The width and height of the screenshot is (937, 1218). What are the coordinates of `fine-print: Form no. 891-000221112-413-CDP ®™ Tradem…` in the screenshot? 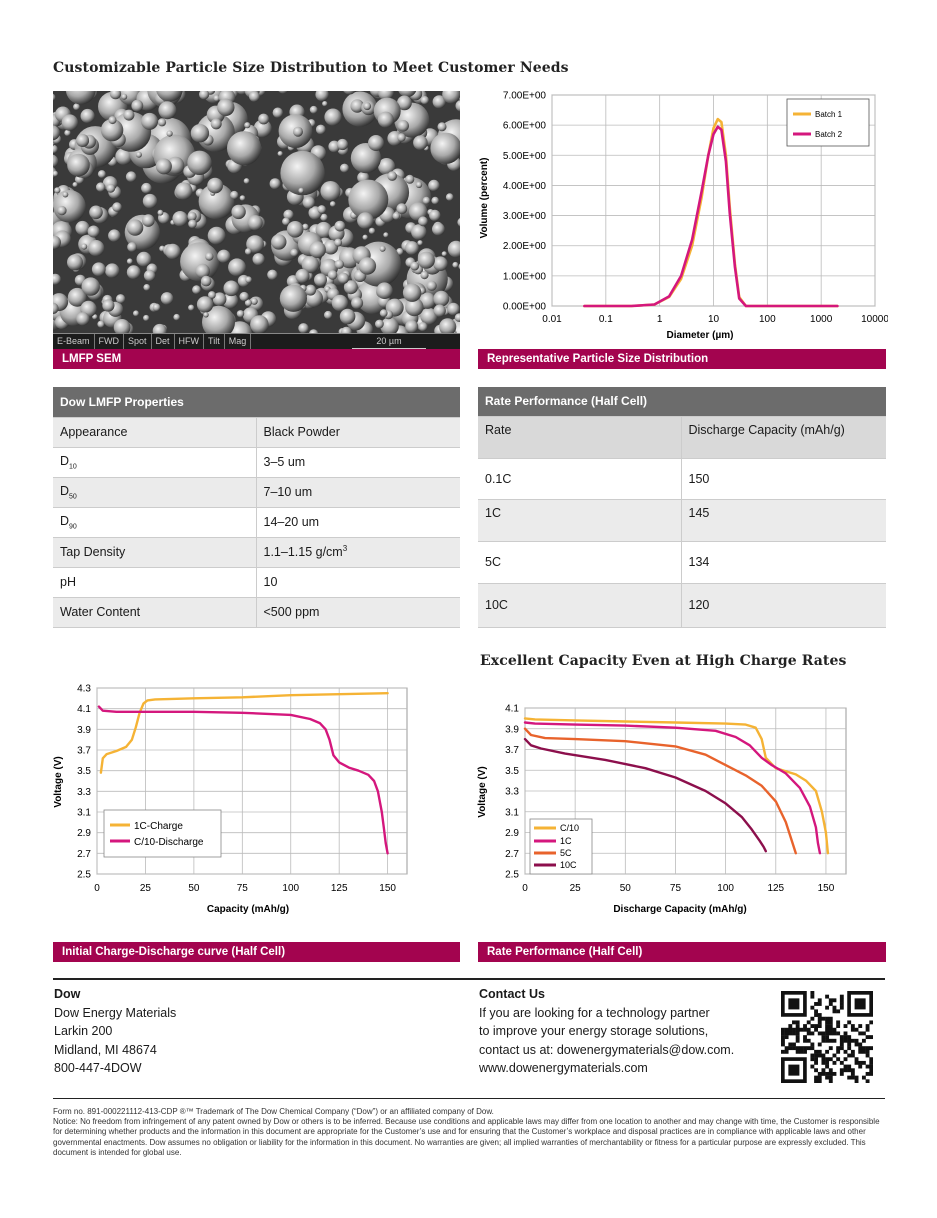 It's located at (469, 1132).